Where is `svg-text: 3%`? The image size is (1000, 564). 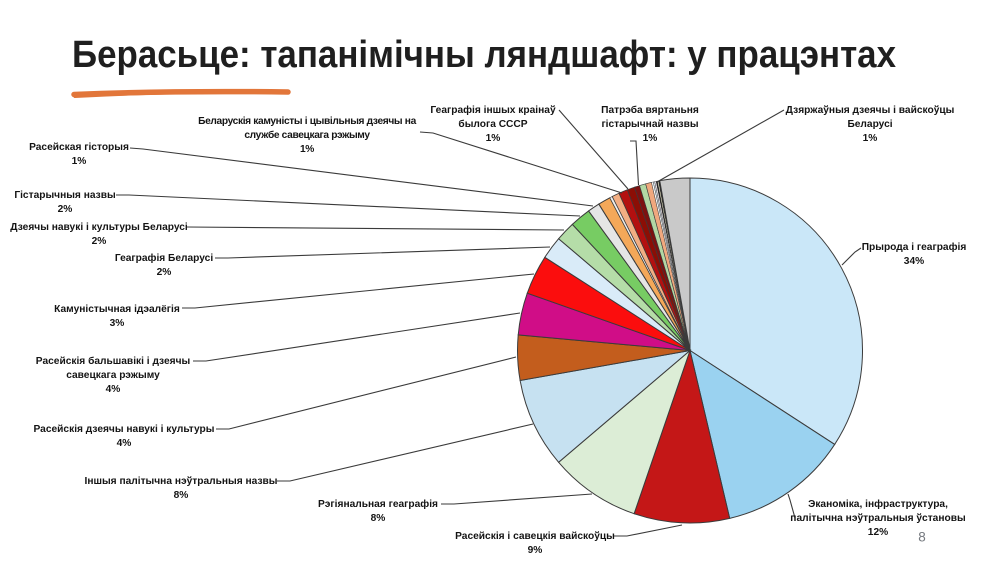 svg-text: 3% is located at coordinates (117, 323).